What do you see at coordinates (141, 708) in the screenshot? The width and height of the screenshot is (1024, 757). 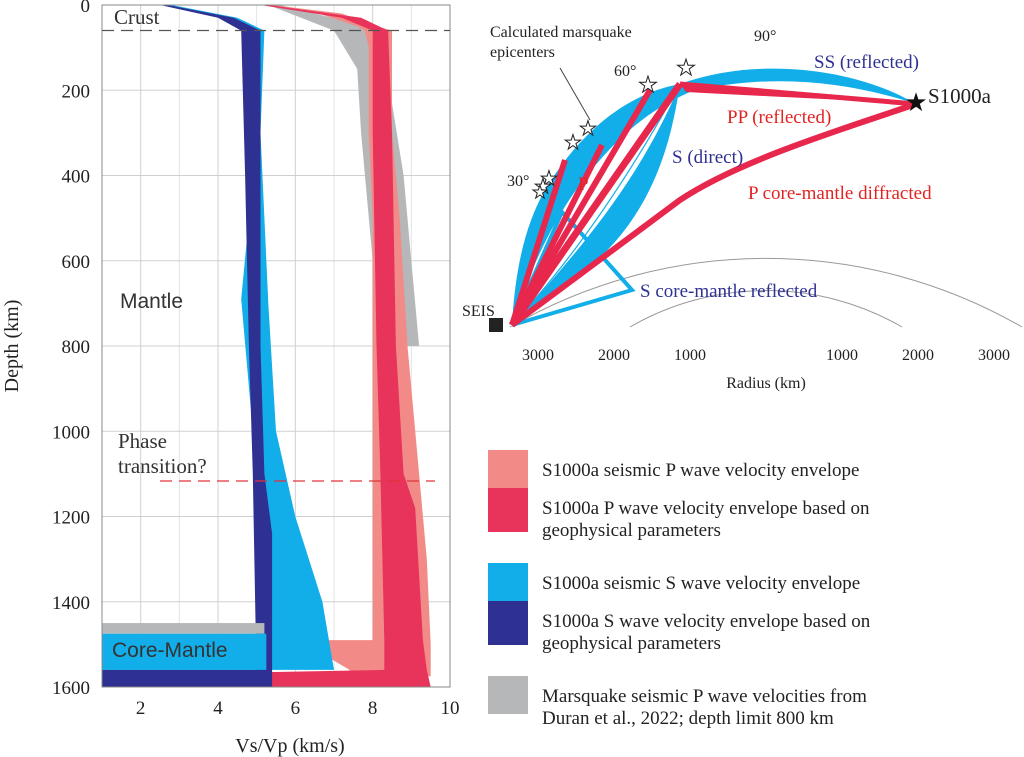 I see `x-tick-label: 2` at bounding box center [141, 708].